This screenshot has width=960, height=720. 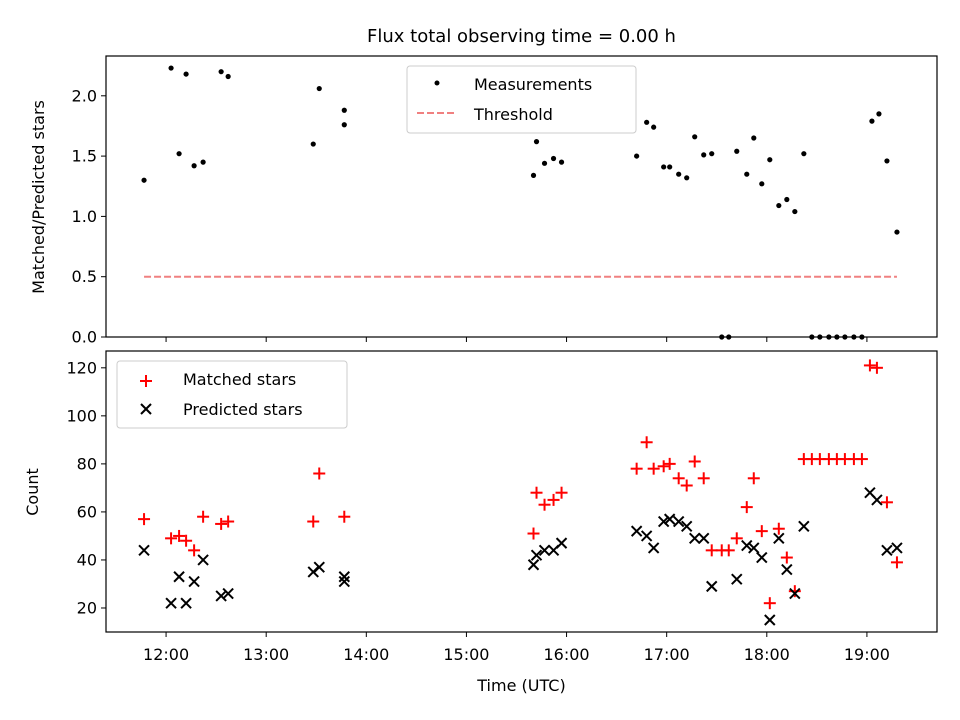 What do you see at coordinates (243, 409) in the screenshot?
I see `legend-predicted-label: Predicted stars` at bounding box center [243, 409].